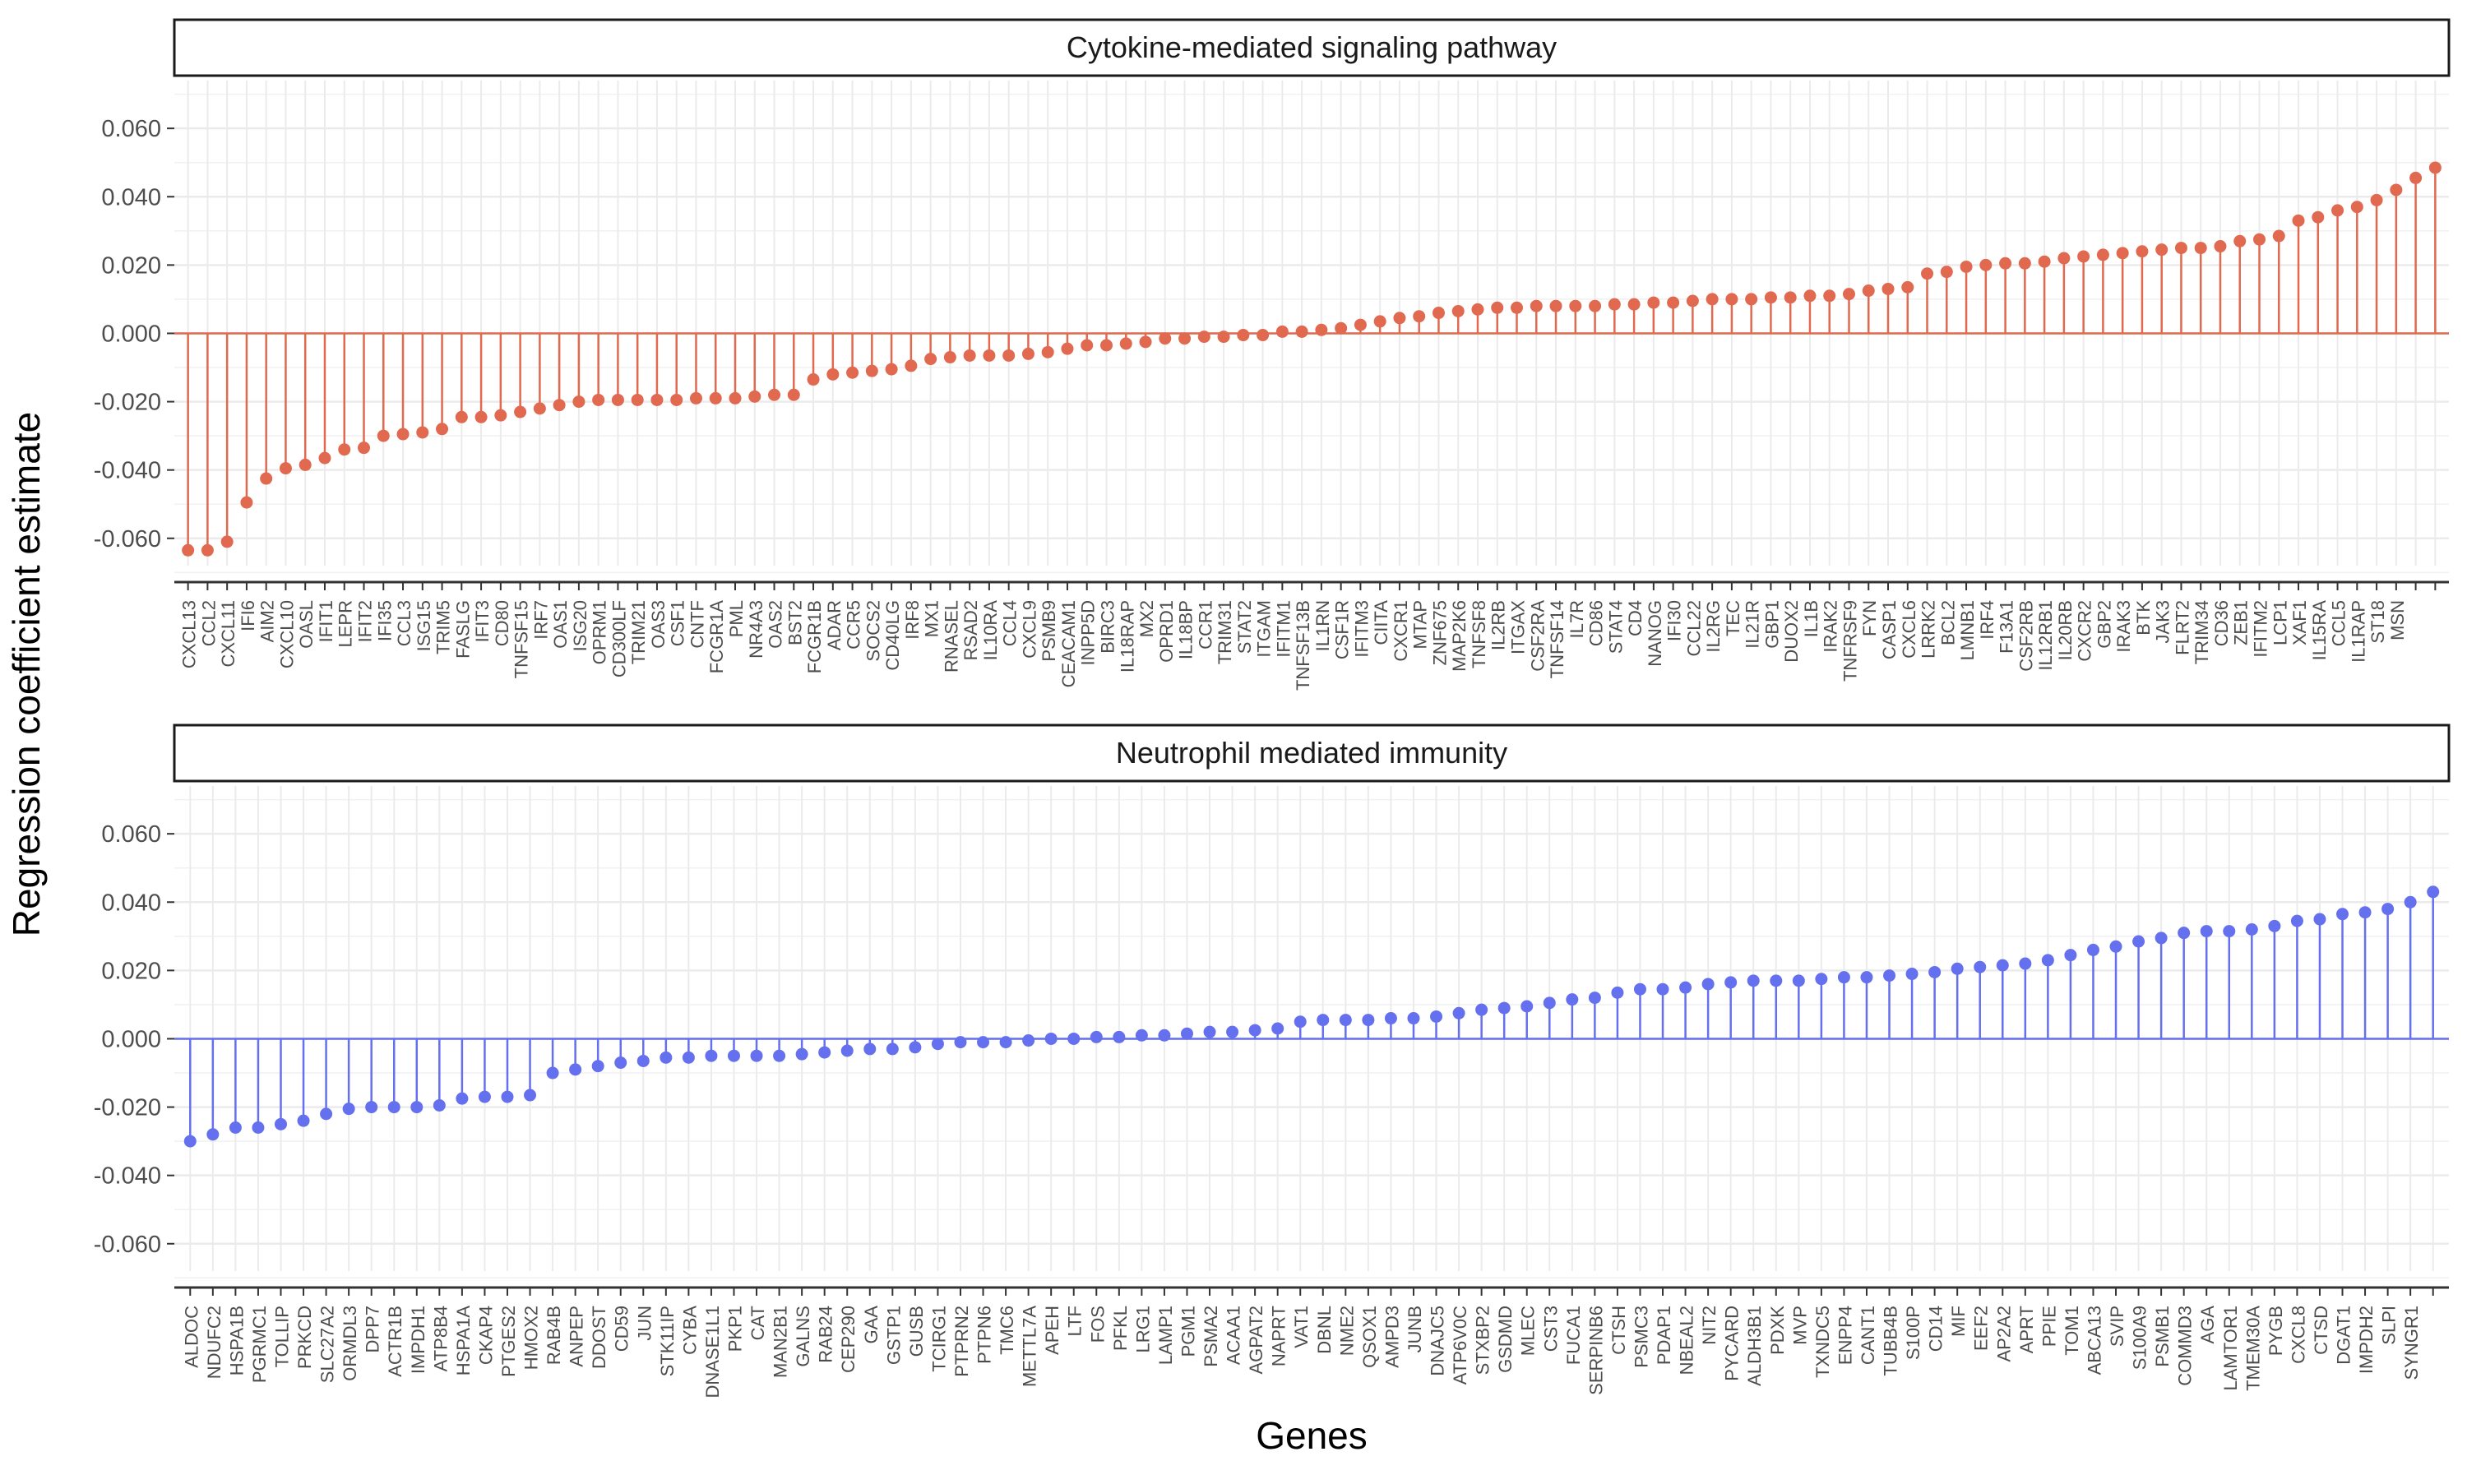  Describe the element at coordinates (1049, 631) in the screenshot. I see `x-tick-label: PSMB9` at that location.